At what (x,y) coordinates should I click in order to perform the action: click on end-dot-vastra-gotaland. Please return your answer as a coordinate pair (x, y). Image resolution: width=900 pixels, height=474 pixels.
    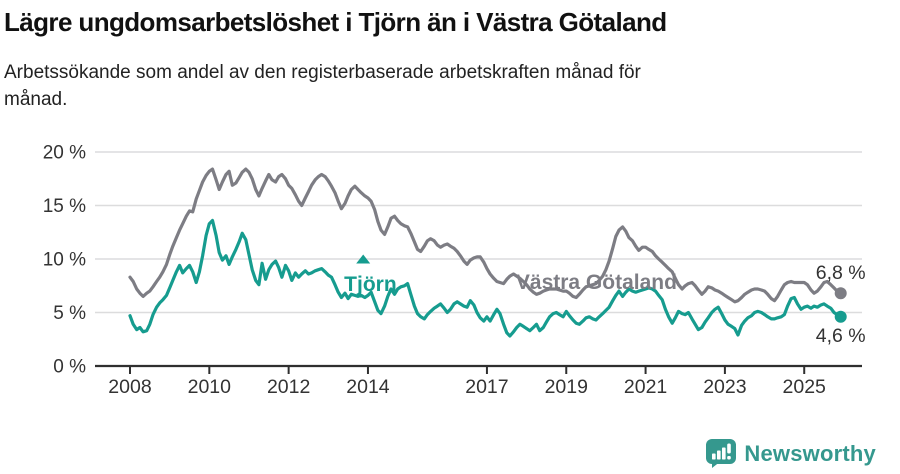
    Looking at the image, I should click on (840, 293).